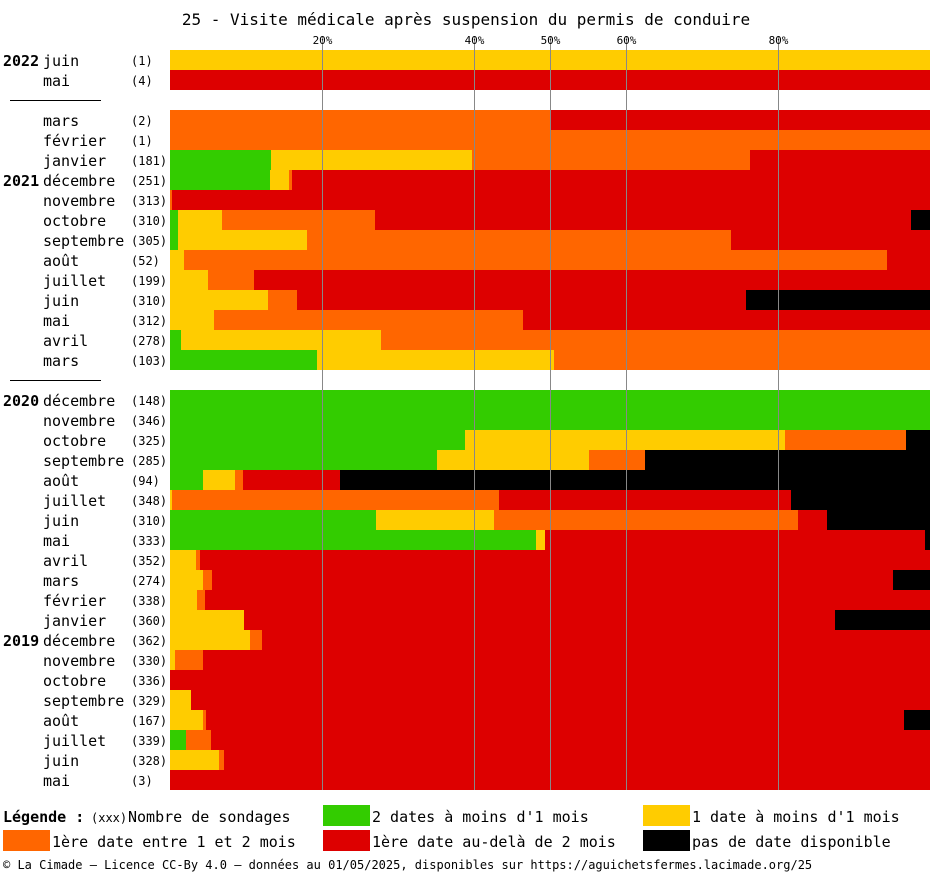 This screenshot has width=930, height=875. Describe the element at coordinates (61, 581) in the screenshot. I see `month-label: mars` at that location.